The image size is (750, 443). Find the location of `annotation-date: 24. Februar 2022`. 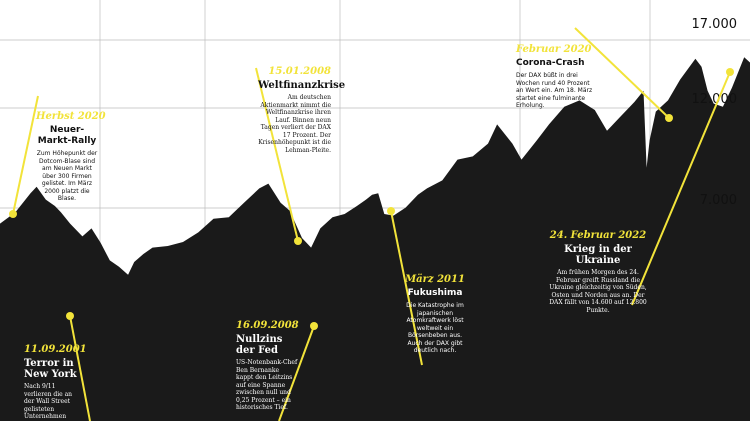

annotation-date: 24. Februar 2022 is located at coordinates (598, 235).